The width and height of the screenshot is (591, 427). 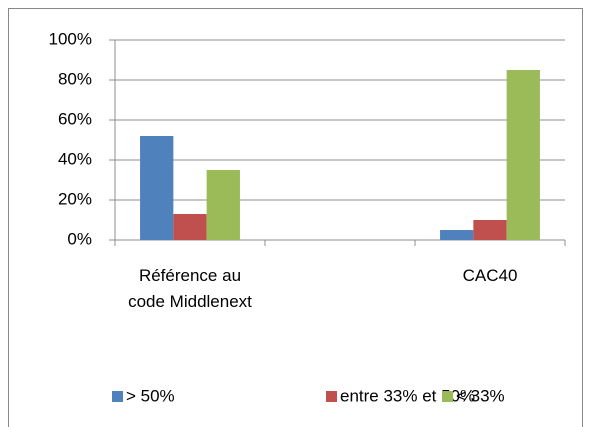 What do you see at coordinates (490, 275) in the screenshot?
I see `x-tick-label: CAC40` at bounding box center [490, 275].